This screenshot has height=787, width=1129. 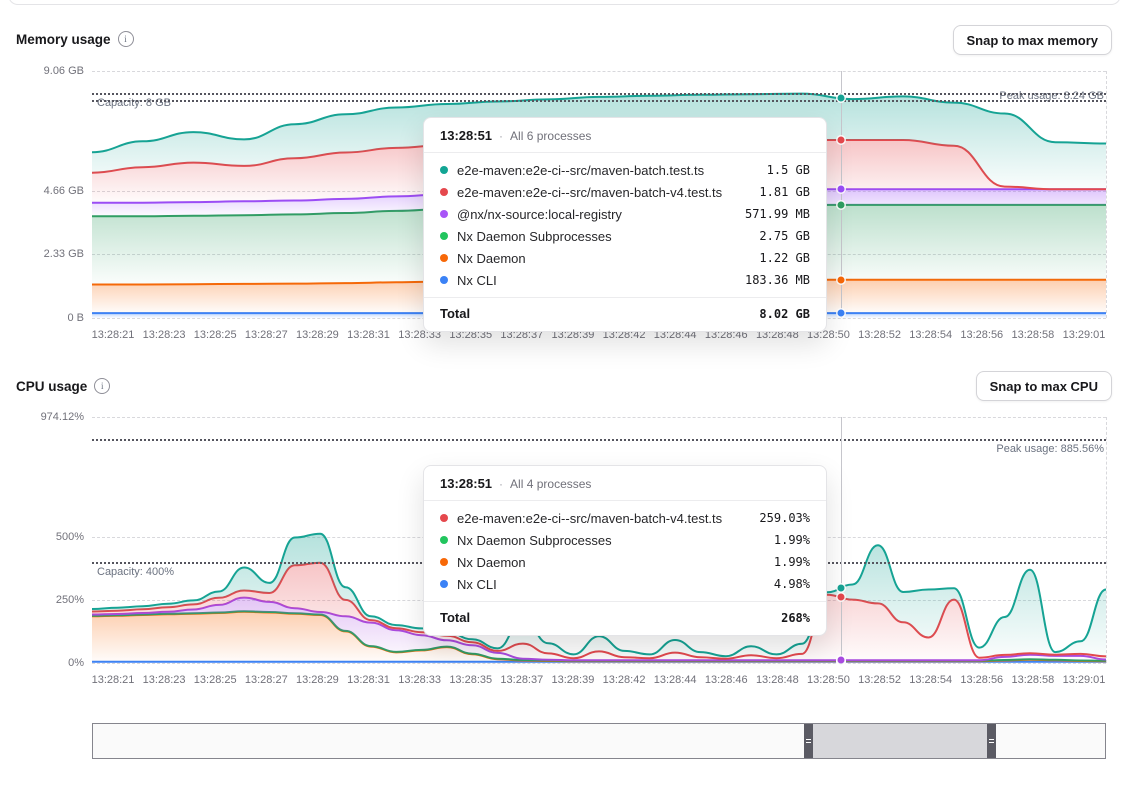 What do you see at coordinates (573, 335) in the screenshot?
I see `mem-x-axis-label: 13:28:39` at bounding box center [573, 335].